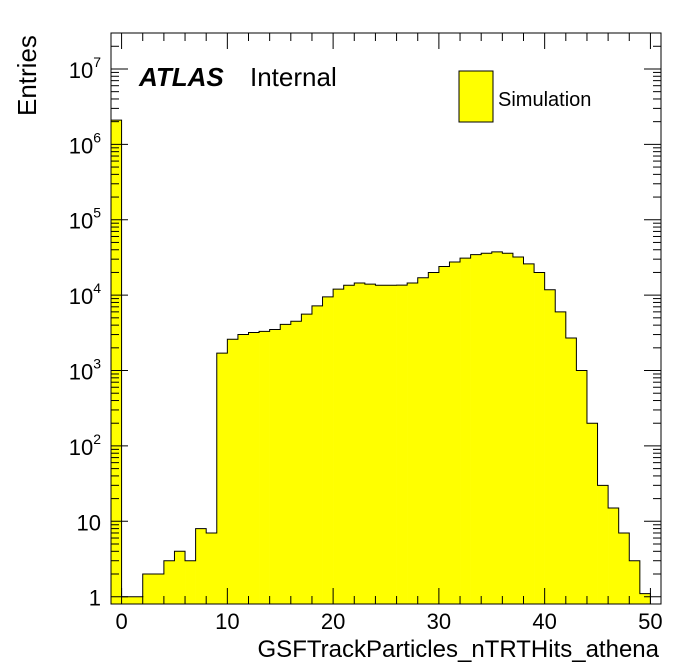 This screenshot has height=672, width=696. Describe the element at coordinates (85, 370) in the screenshot. I see `y-tick-label: 10³` at that location.